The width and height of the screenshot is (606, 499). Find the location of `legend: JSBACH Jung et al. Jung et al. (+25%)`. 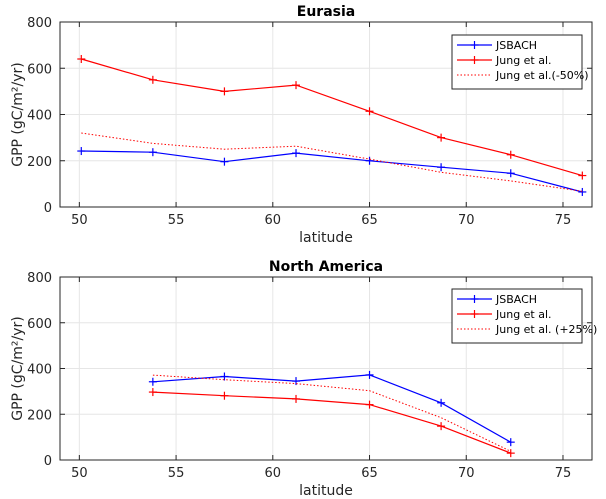

legend: JSBACH Jung et al. Jung et al. (+25%) is located at coordinates (524, 316).